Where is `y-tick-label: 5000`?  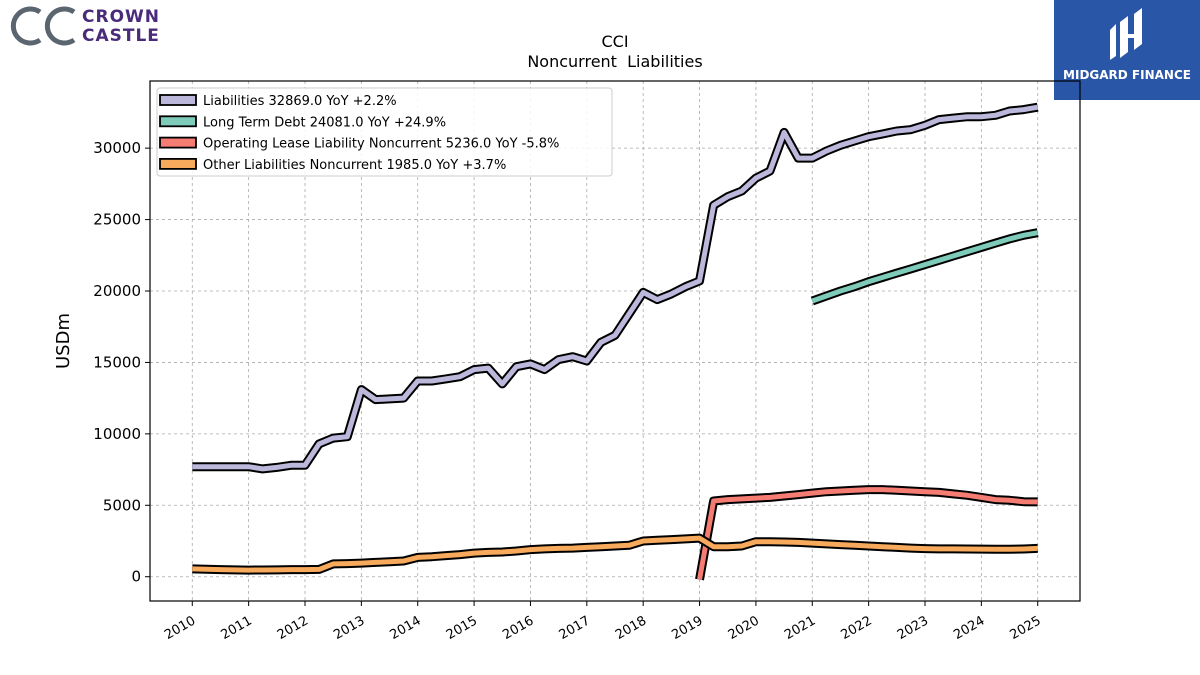
y-tick-label: 5000 is located at coordinates (122, 505).